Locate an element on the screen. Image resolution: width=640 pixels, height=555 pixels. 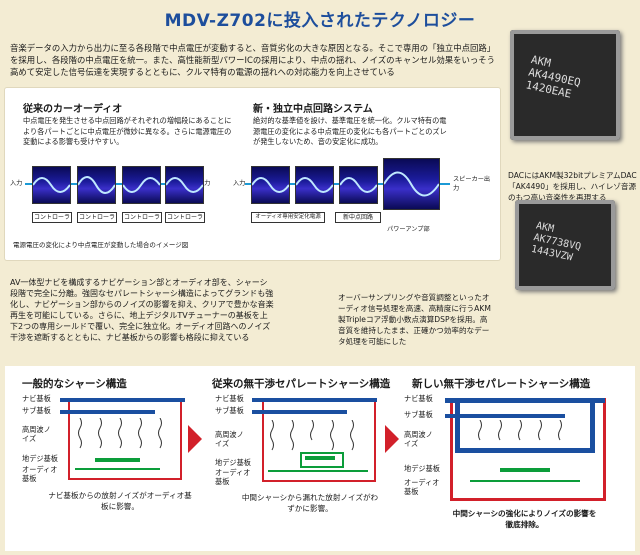
diagram2-label-digital: 地デジ基板 is located at coordinates (233, 462).